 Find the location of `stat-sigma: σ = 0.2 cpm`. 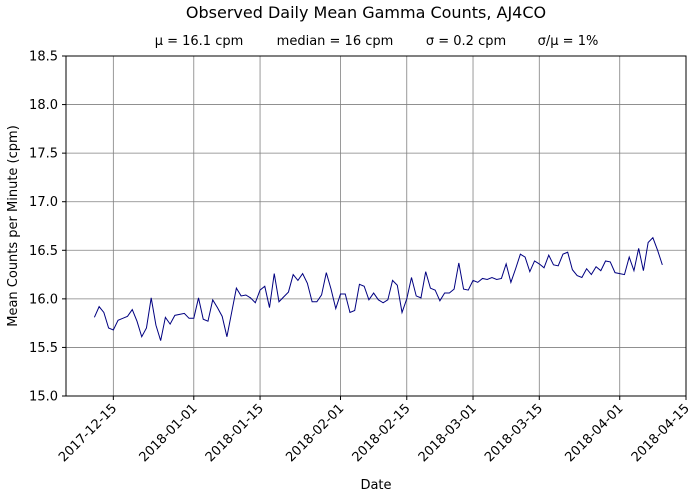

stat-sigma: σ = 0.2 cpm is located at coordinates (466, 41).